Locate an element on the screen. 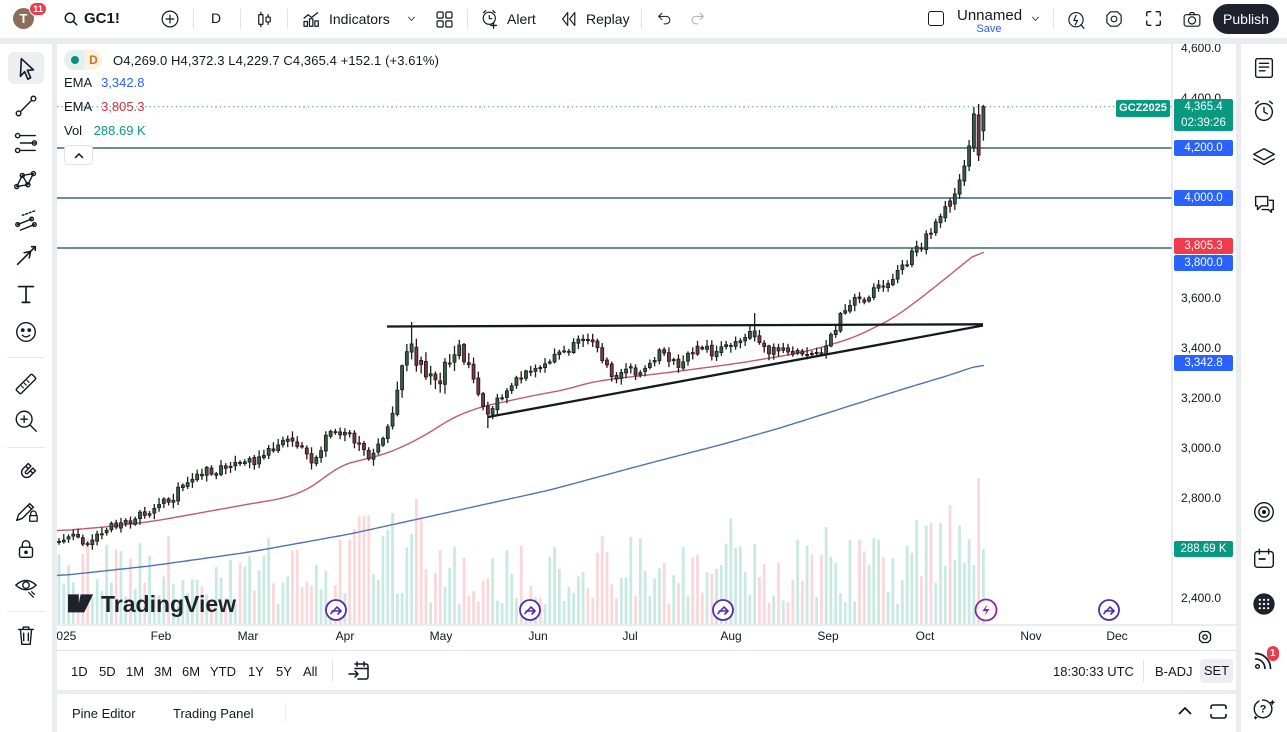  svg-text: Feb is located at coordinates (161, 636).